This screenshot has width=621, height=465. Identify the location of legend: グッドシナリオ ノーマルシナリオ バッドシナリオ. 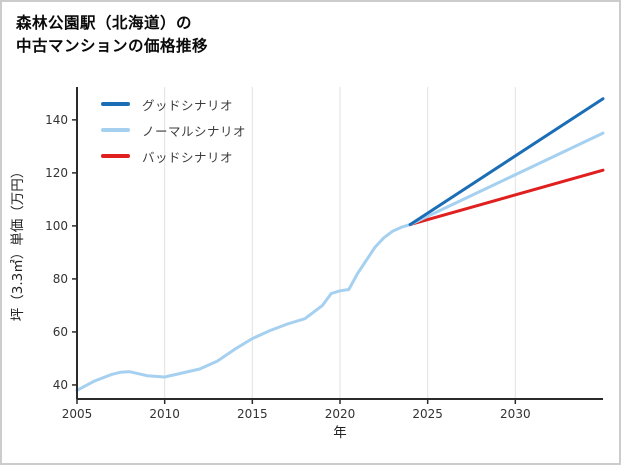
(173, 130).